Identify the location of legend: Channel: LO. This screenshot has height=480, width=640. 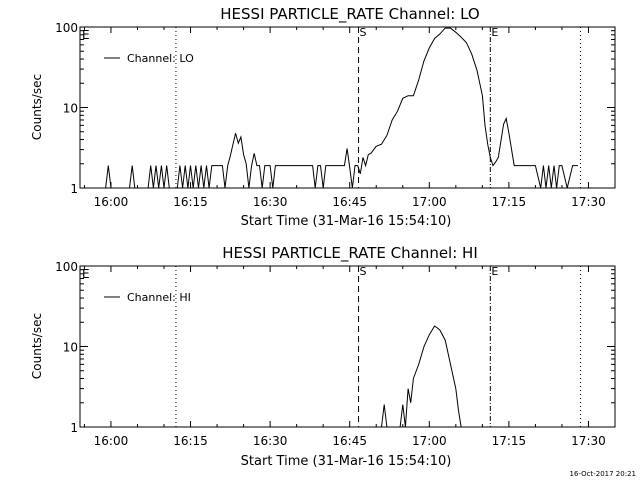
(149, 58).